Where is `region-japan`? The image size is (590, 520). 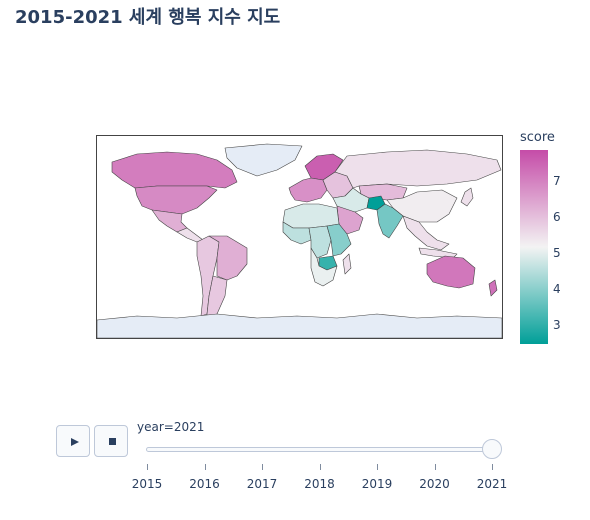
region-japan is located at coordinates (467, 197).